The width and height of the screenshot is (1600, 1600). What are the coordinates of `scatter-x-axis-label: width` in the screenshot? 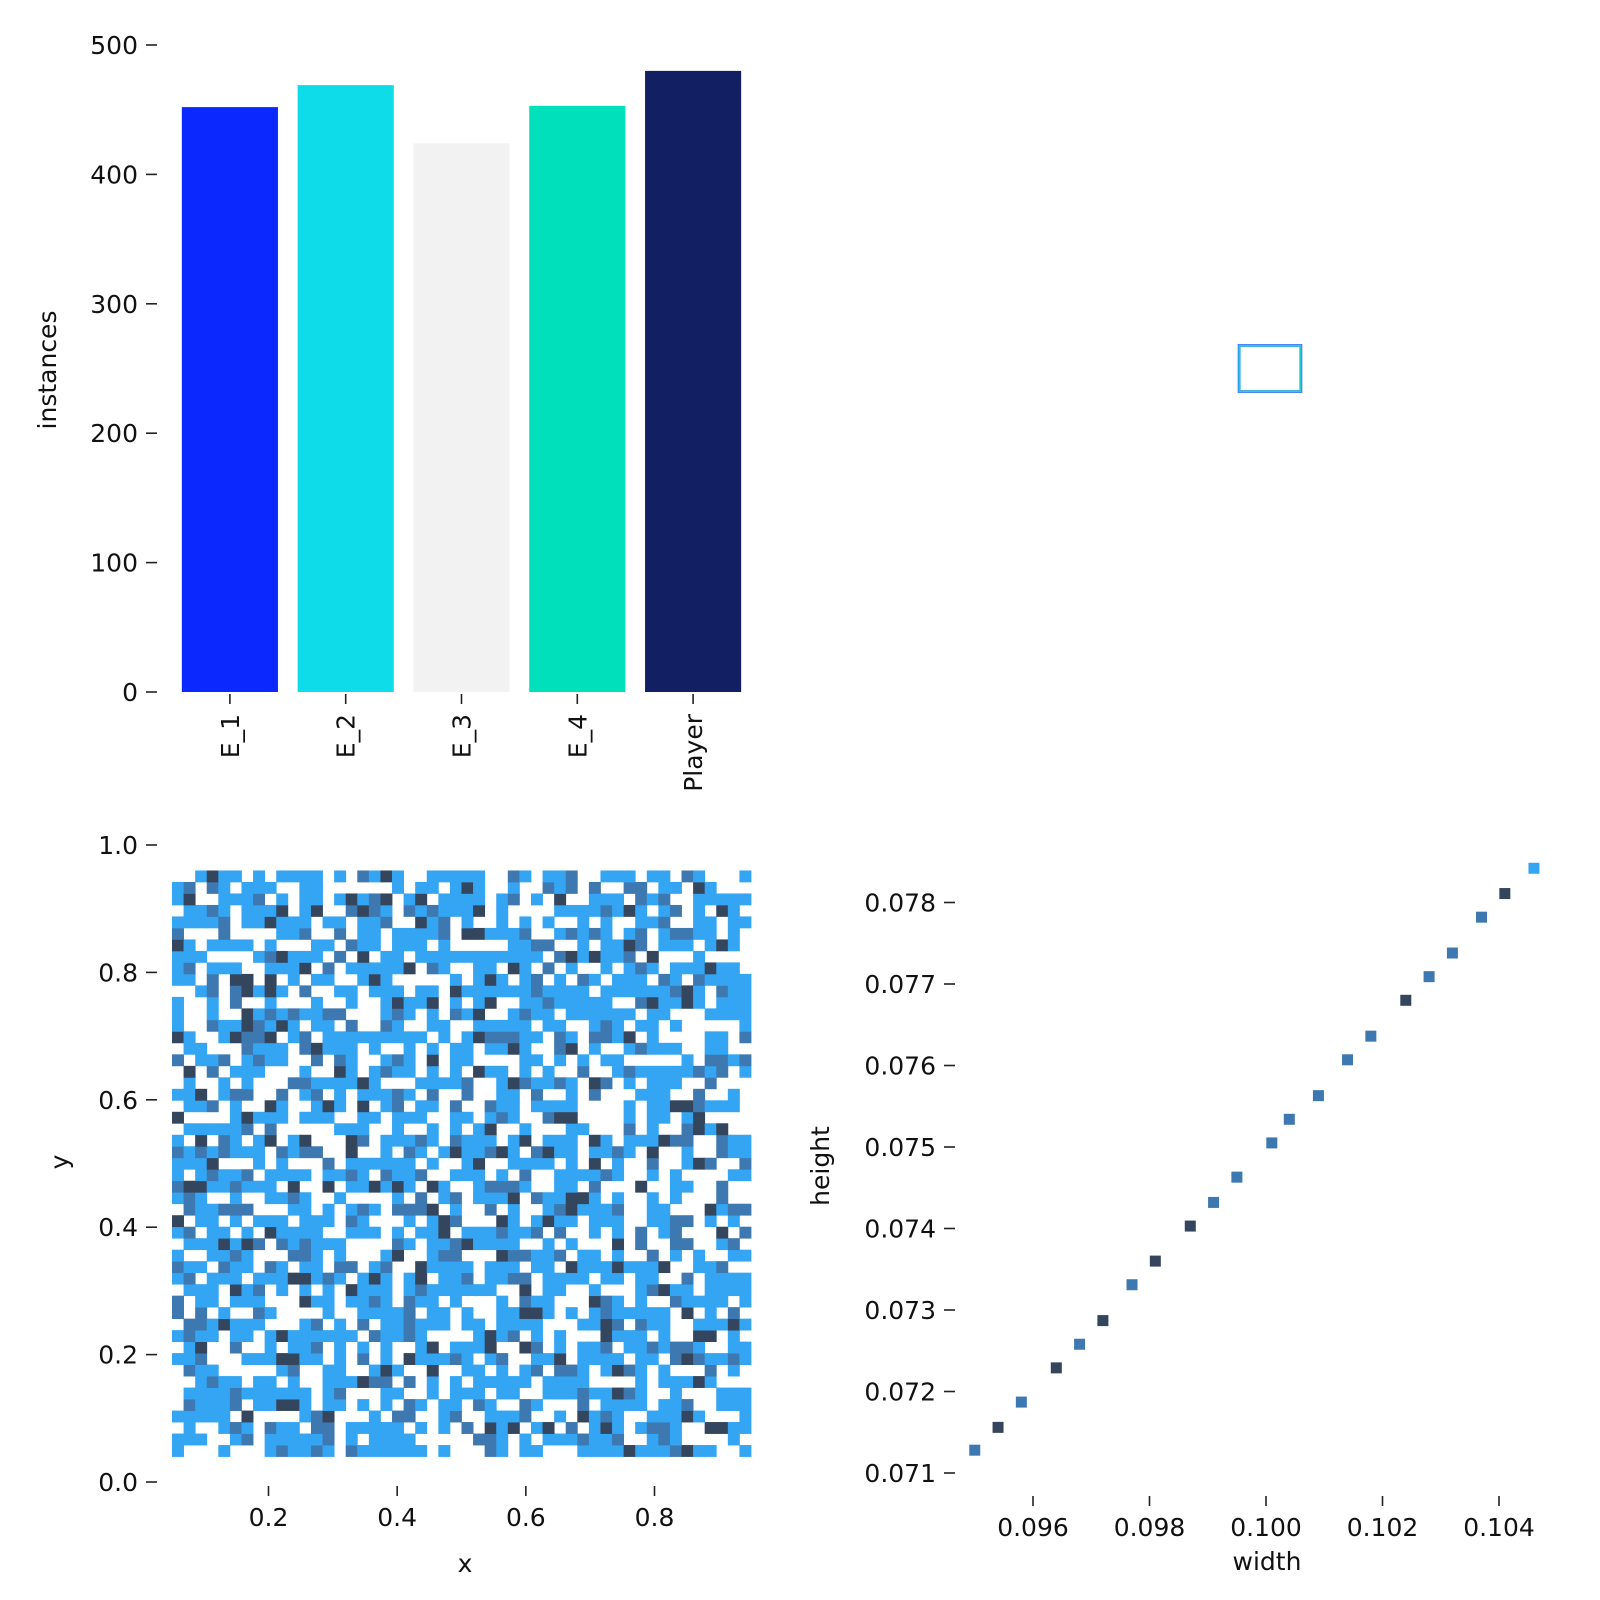 It's located at (1267, 1561).